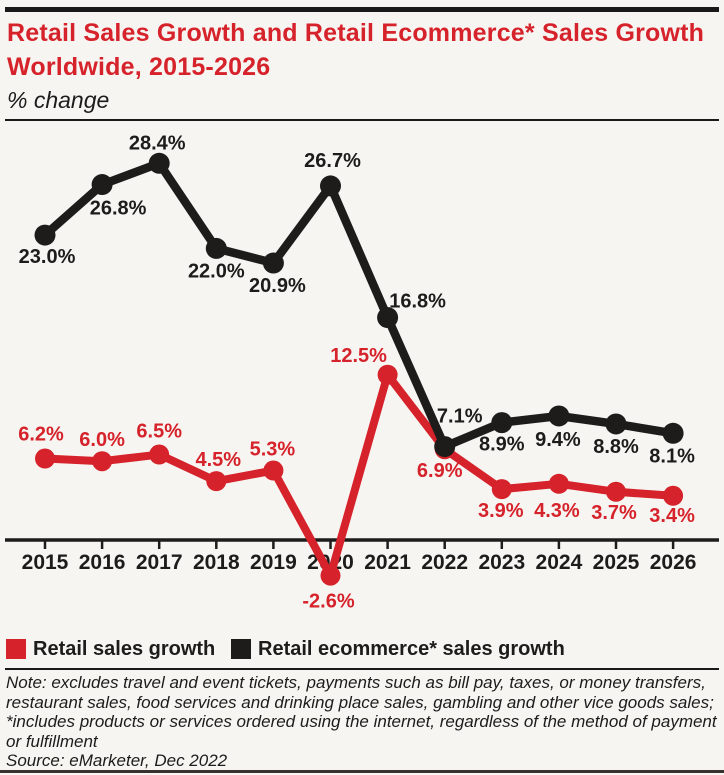 The image size is (724, 775). What do you see at coordinates (16, 649) in the screenshot?
I see `legend-swatch-red` at bounding box center [16, 649].